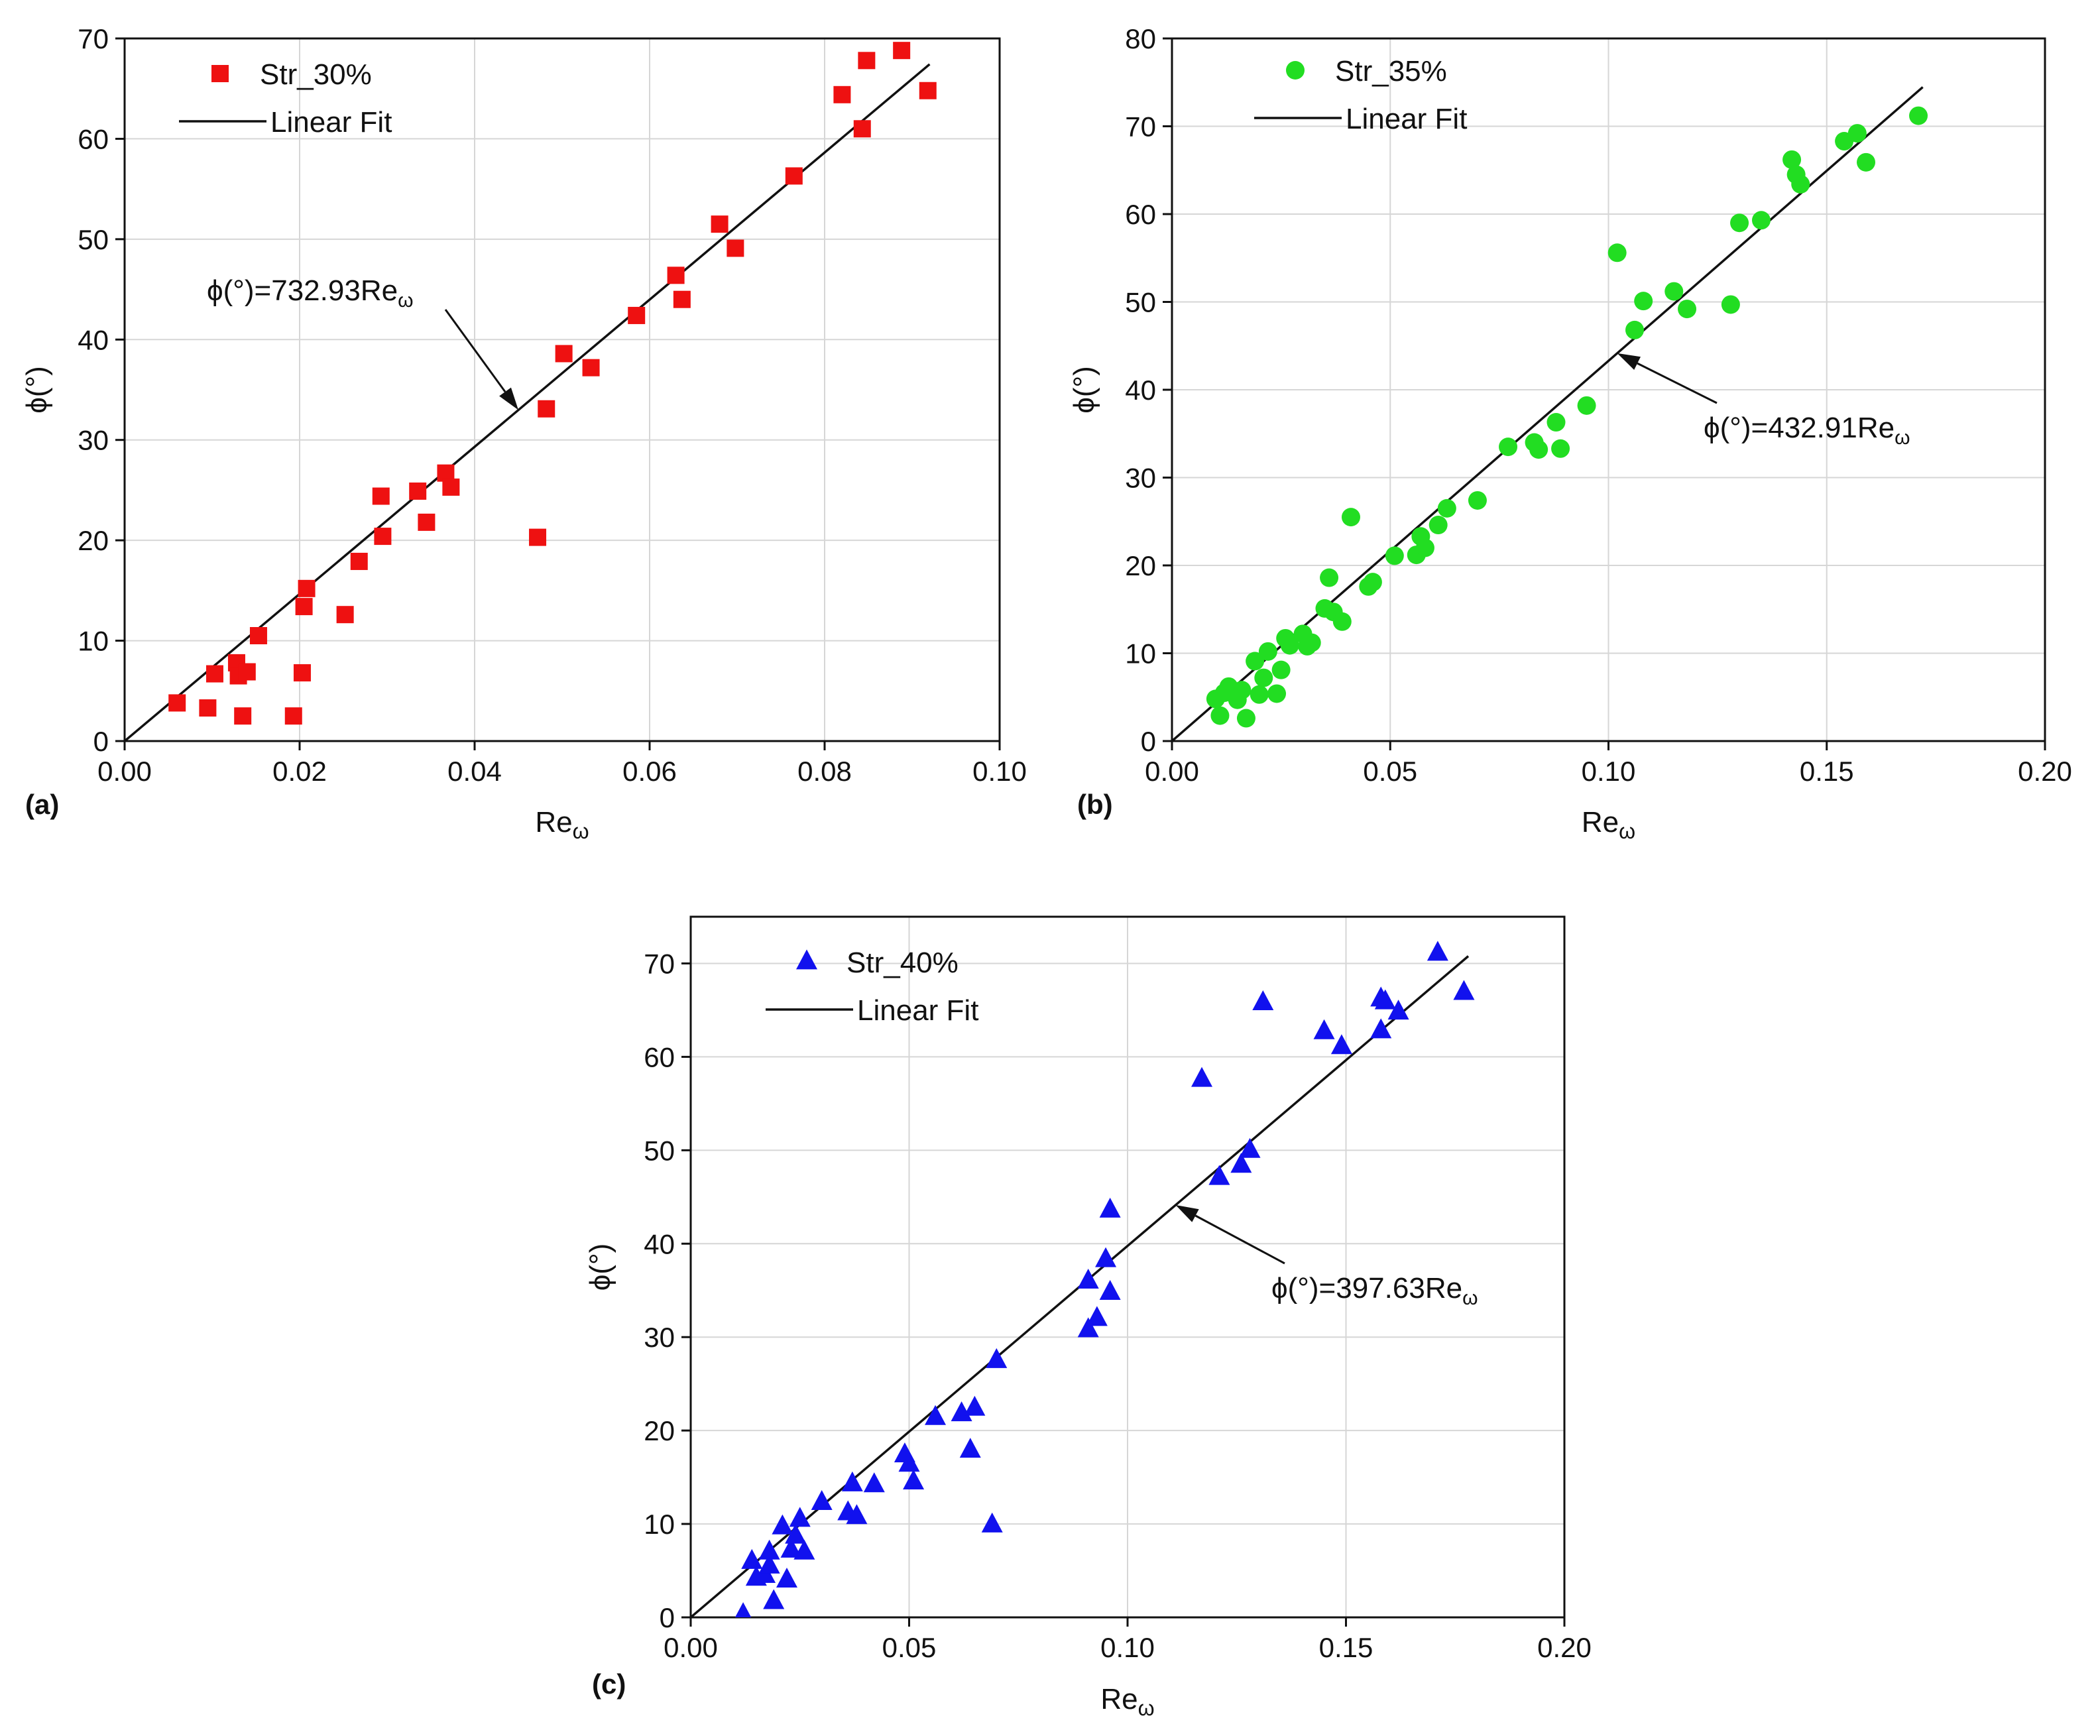  Describe the element at coordinates (93, 339) in the screenshot. I see `y-tick-label: 40` at that location.